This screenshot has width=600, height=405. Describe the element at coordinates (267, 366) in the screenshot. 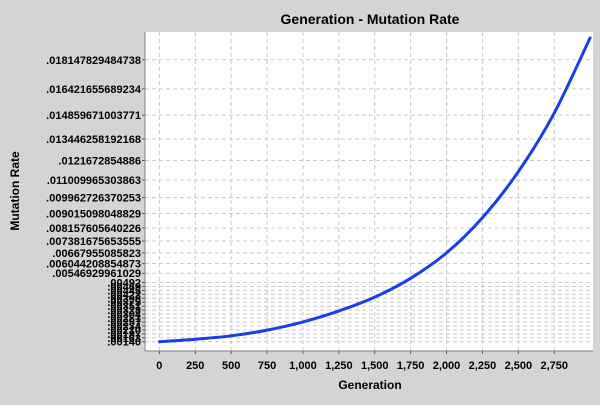

I see `x-tick-label: 750` at that location.